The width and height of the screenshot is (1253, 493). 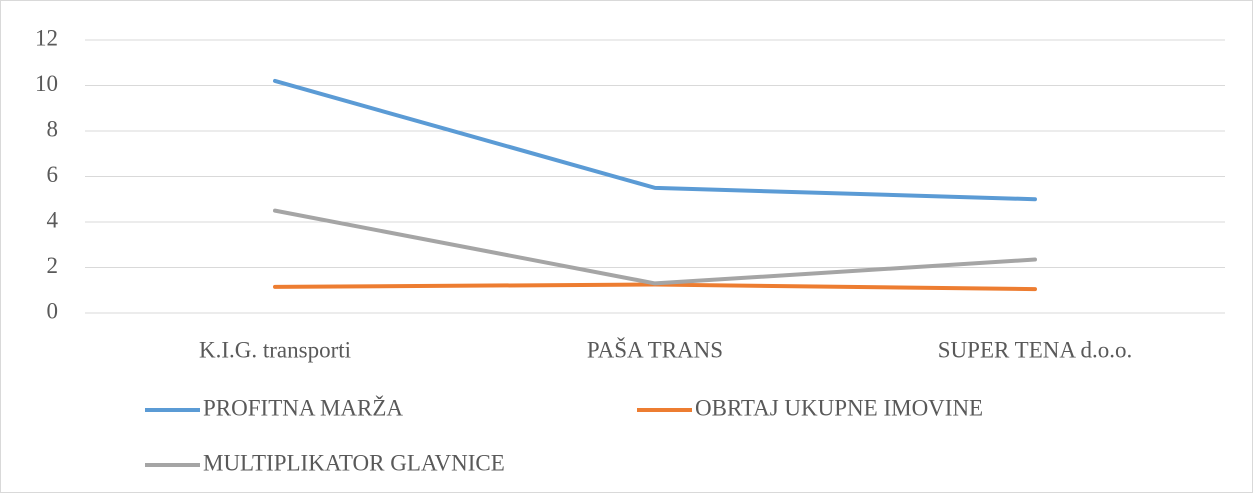 I want to click on legend-label: OBRTAJ UKUPNE IMOVINE, so click(x=839, y=407).